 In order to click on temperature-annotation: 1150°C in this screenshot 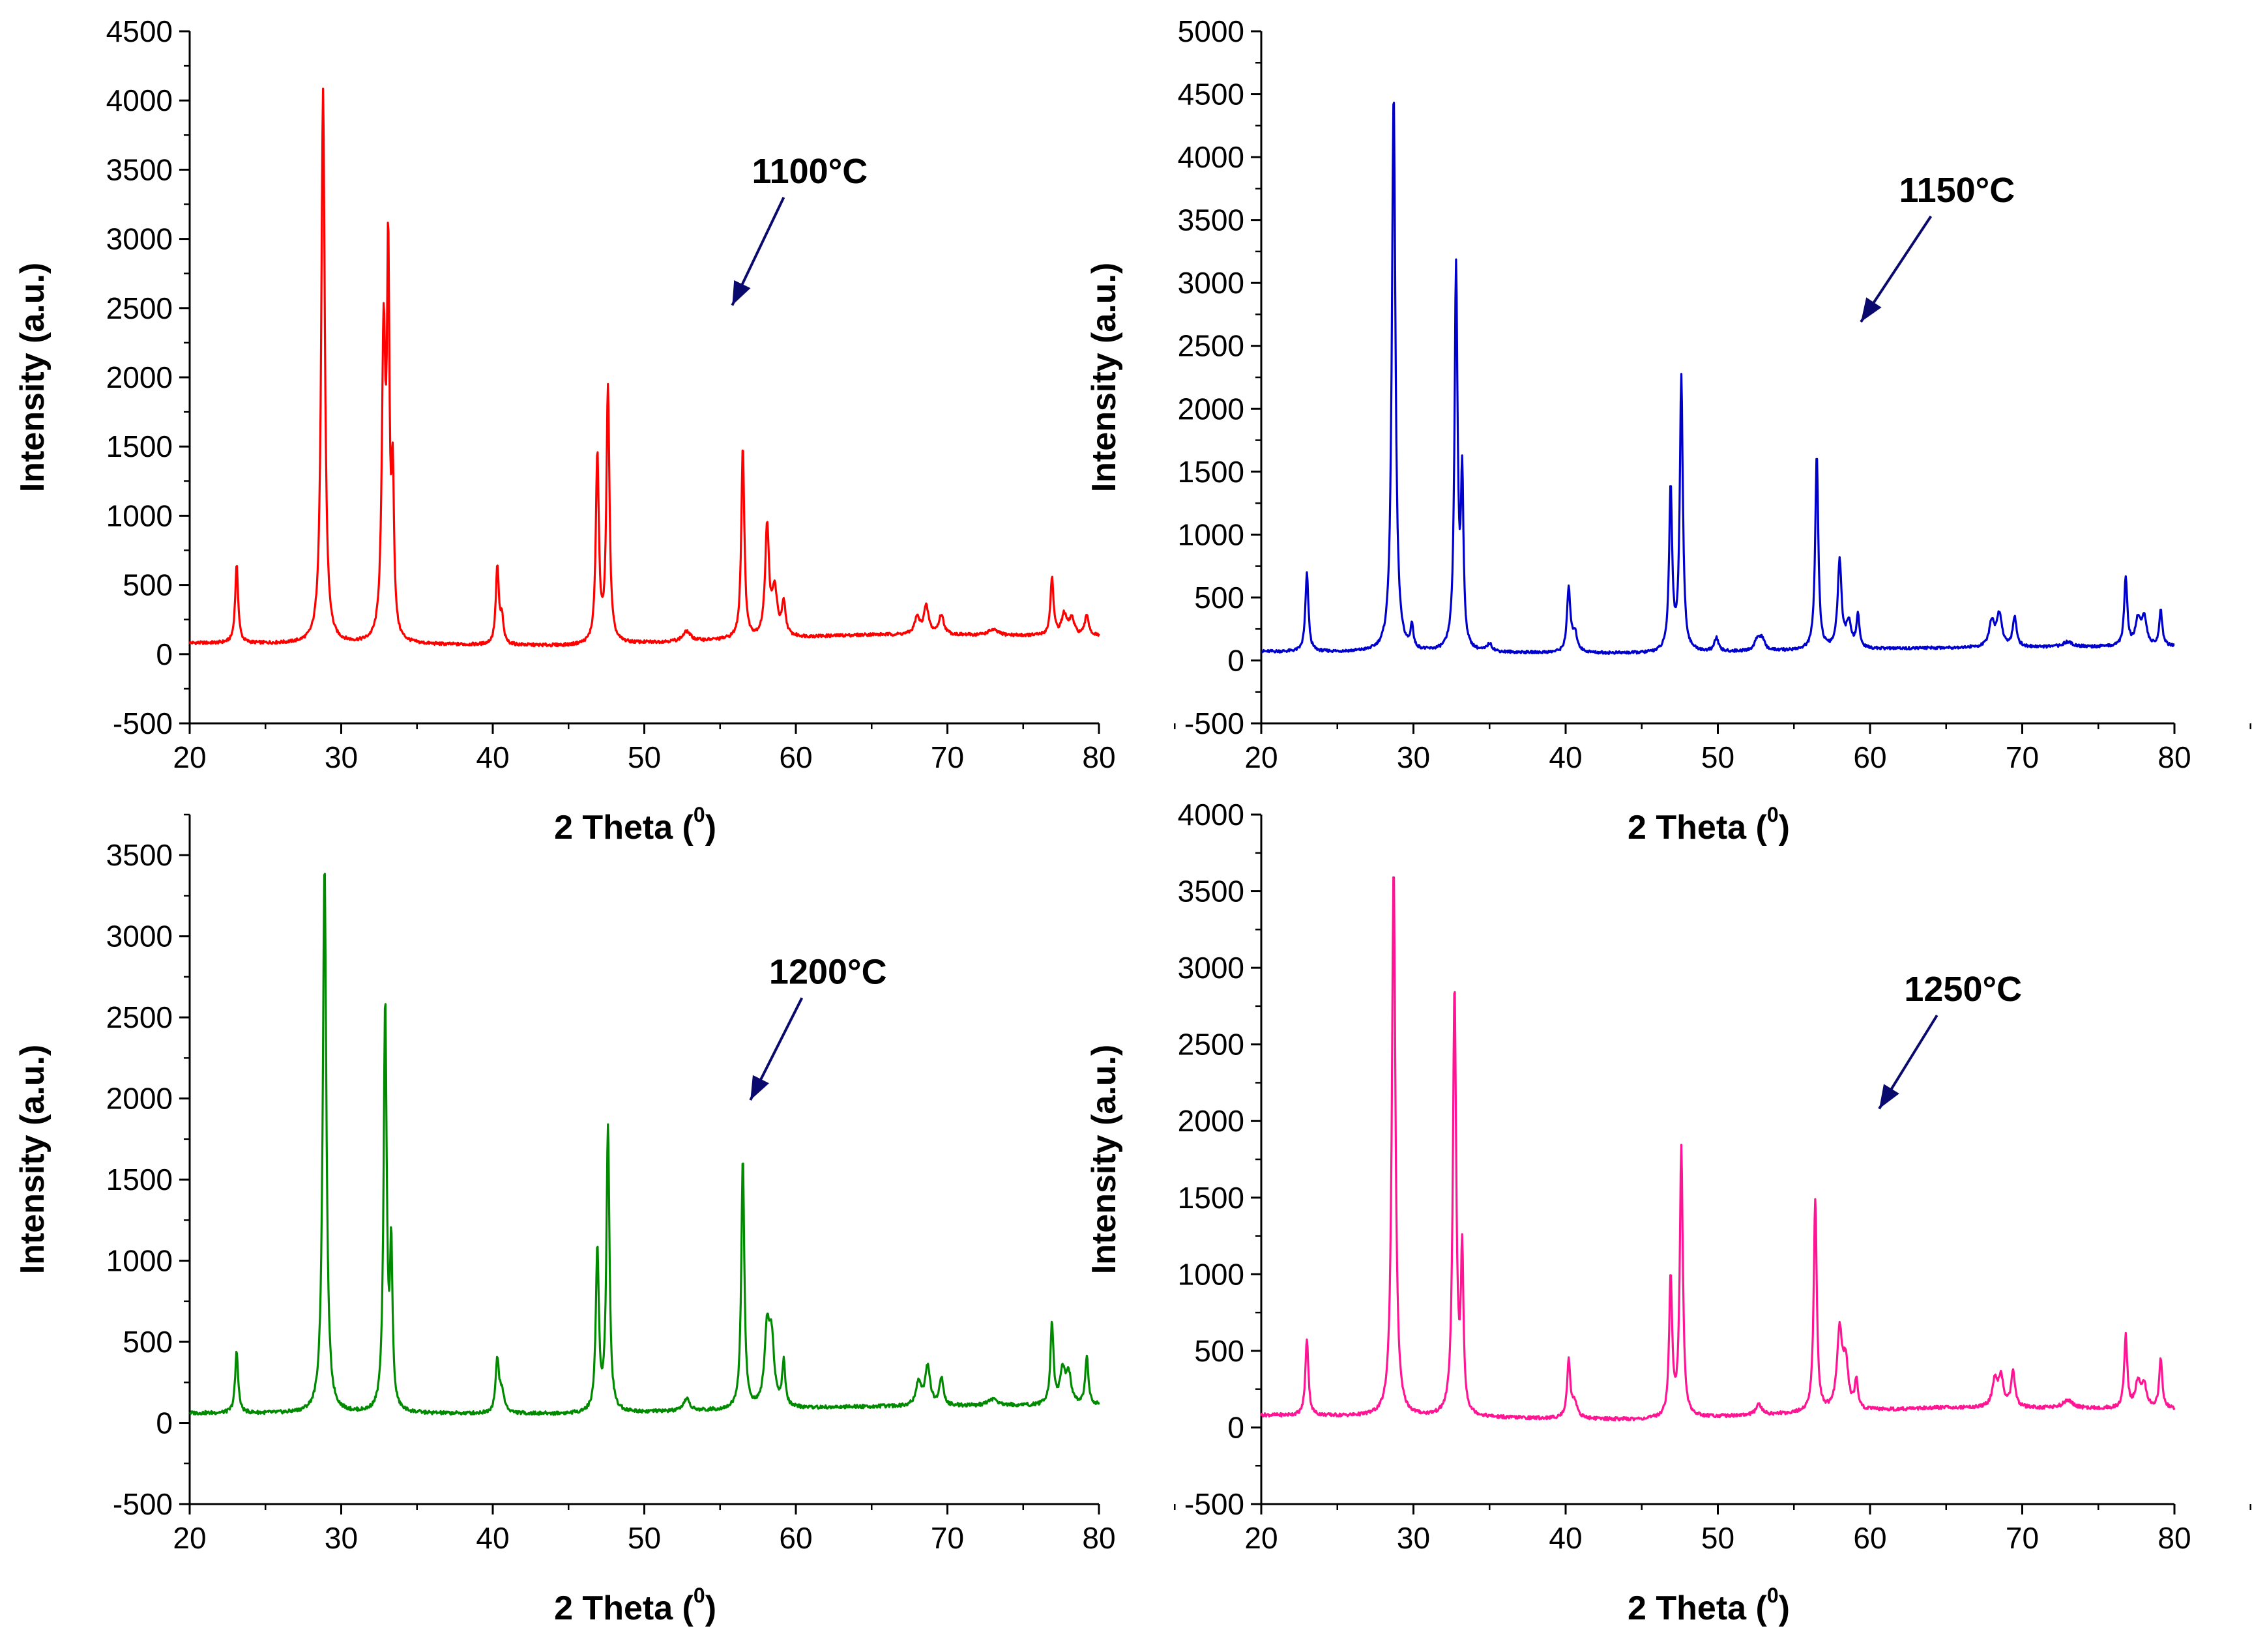, I will do `click(1957, 190)`.